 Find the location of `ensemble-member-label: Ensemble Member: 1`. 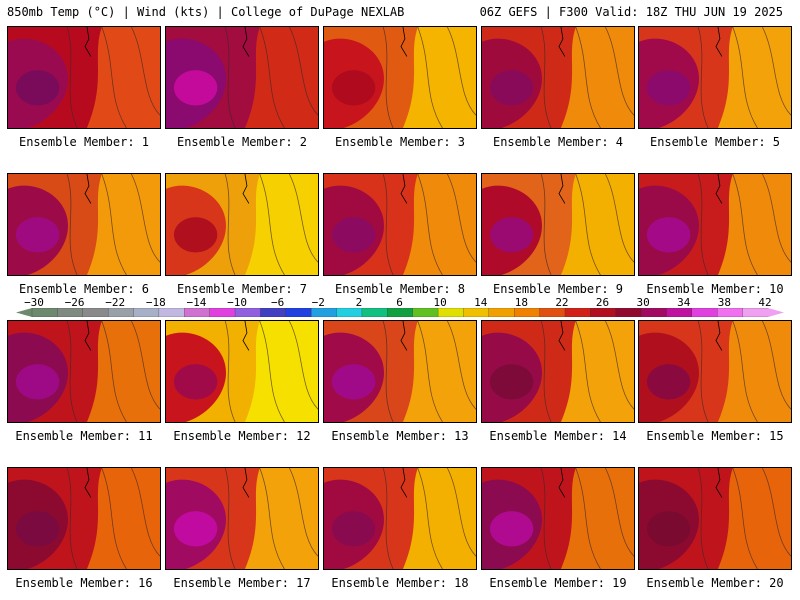

ensemble-member-label: Ensemble Member: 1 is located at coordinates (84, 142).